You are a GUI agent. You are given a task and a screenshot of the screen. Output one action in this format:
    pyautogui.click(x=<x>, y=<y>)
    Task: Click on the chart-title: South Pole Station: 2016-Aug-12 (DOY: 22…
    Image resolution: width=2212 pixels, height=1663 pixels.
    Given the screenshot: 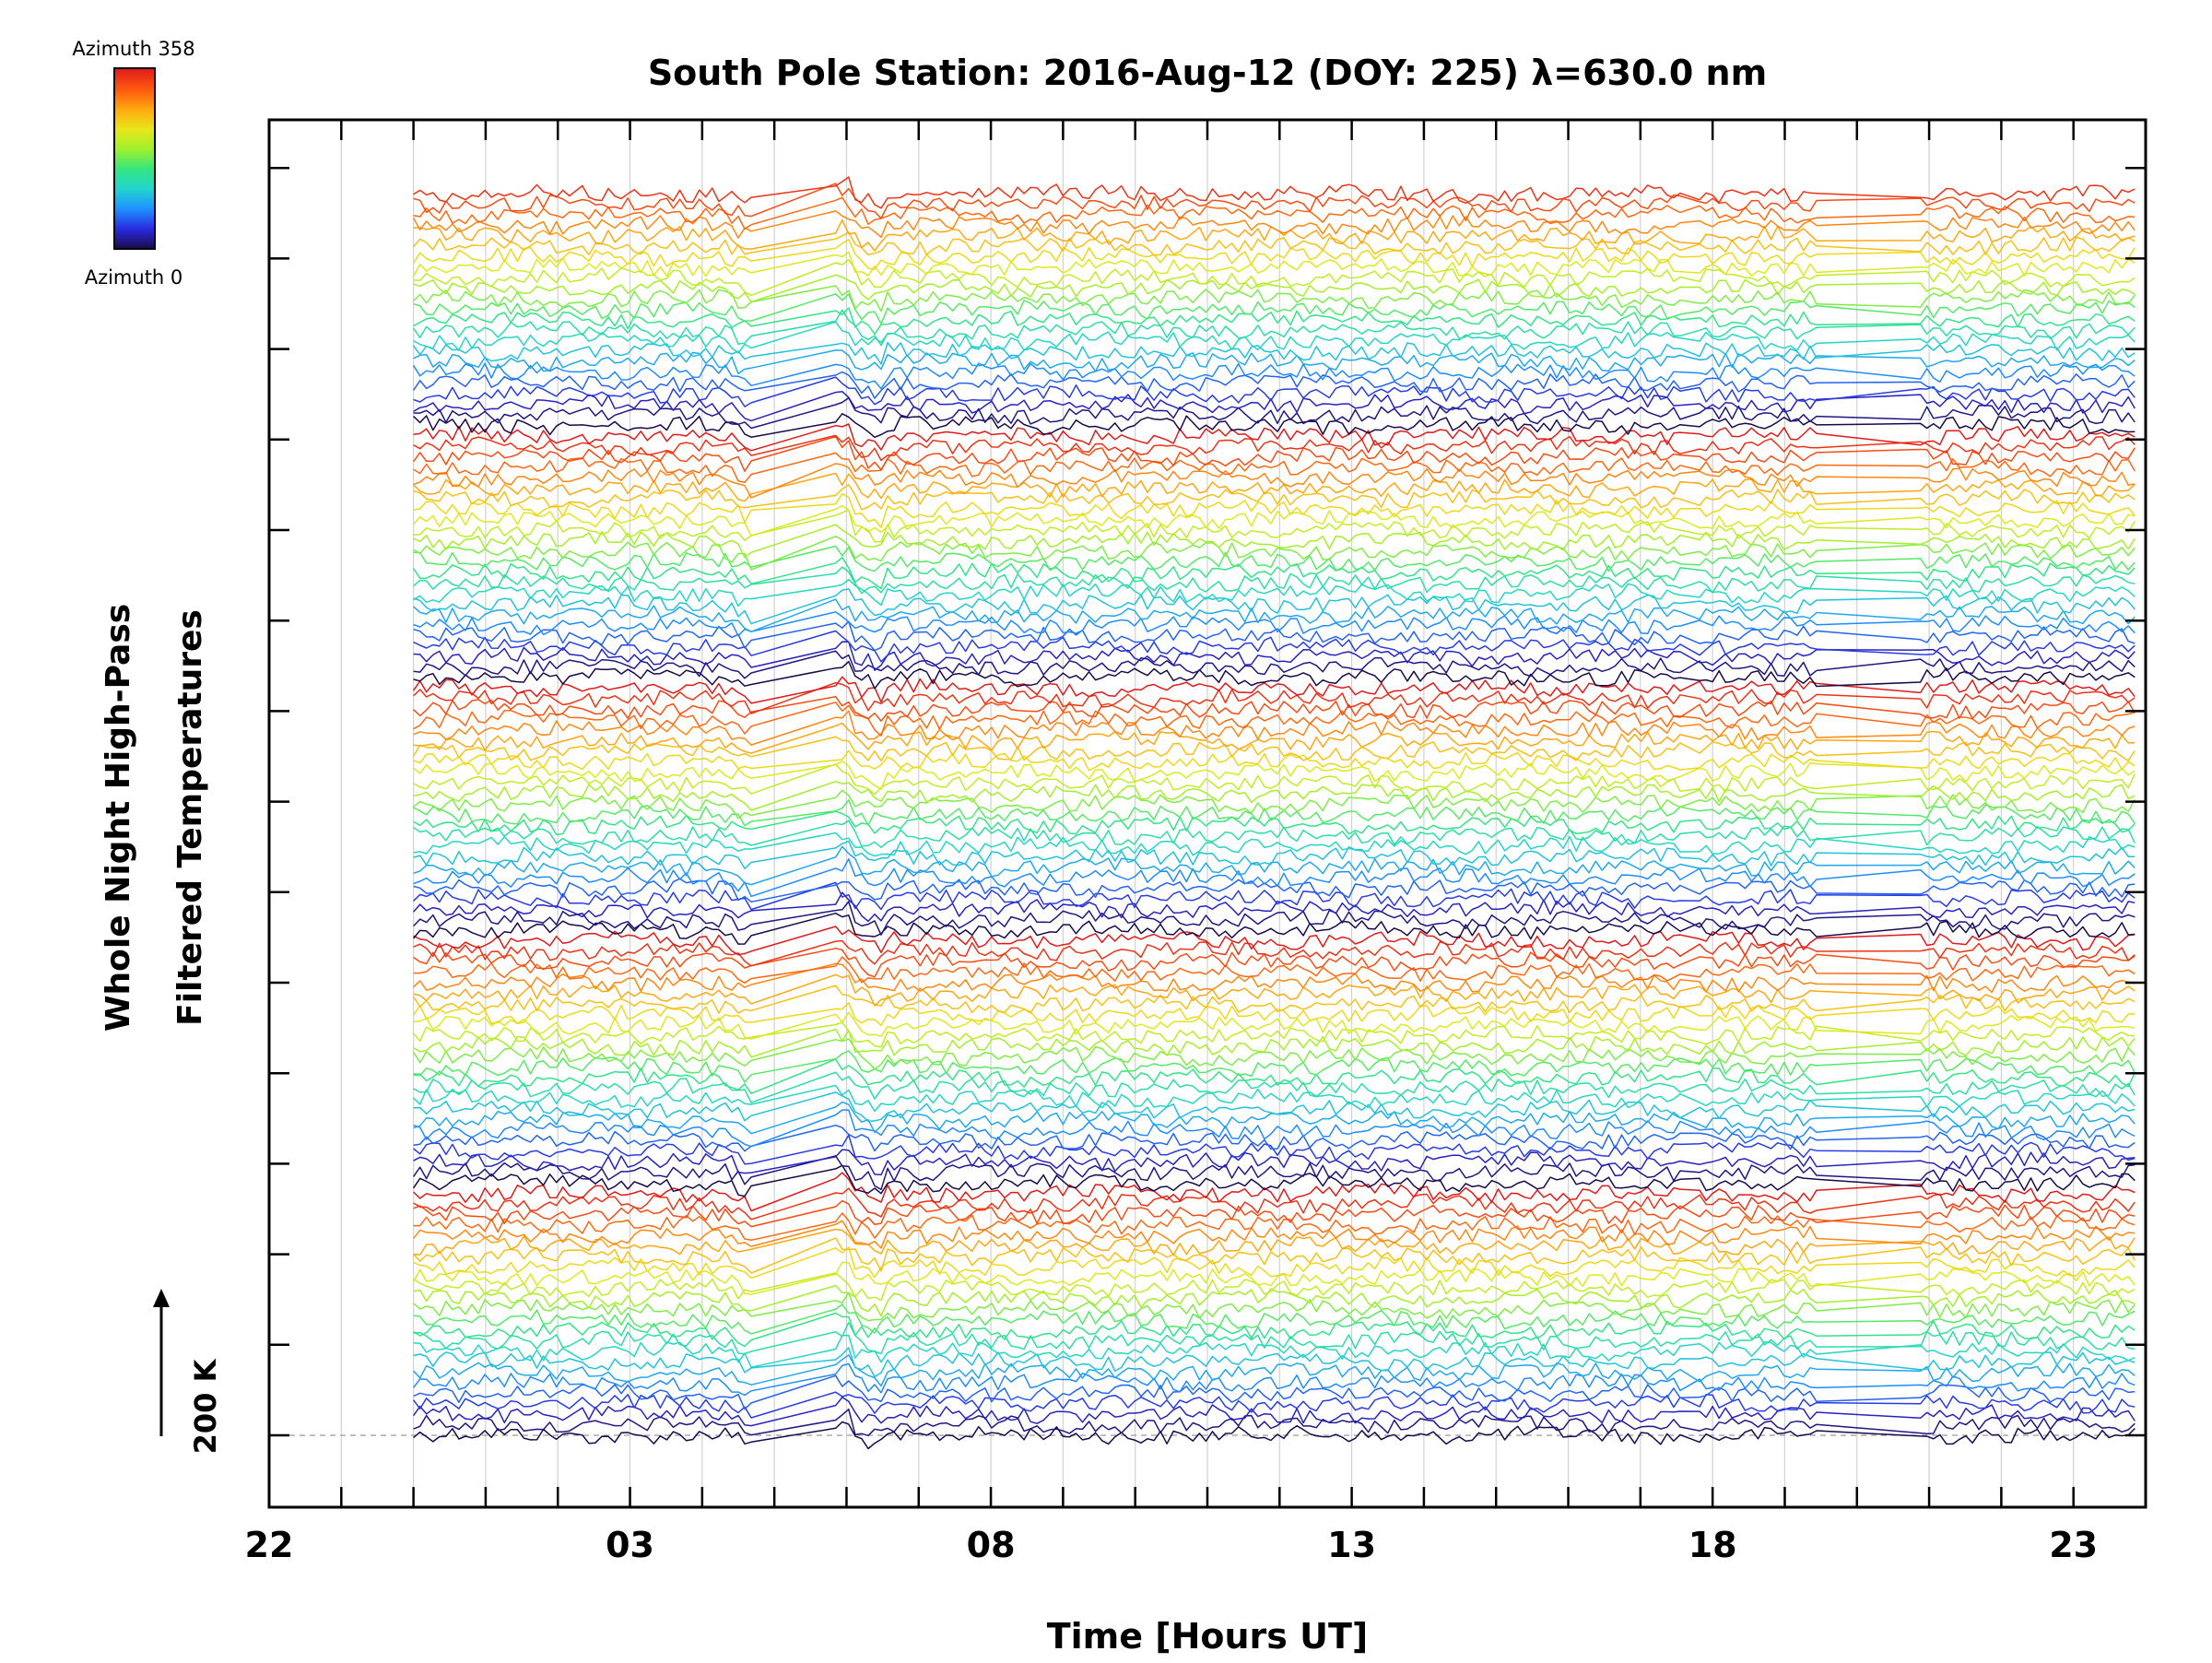 What is the action you would take?
    pyautogui.click(x=1207, y=73)
    